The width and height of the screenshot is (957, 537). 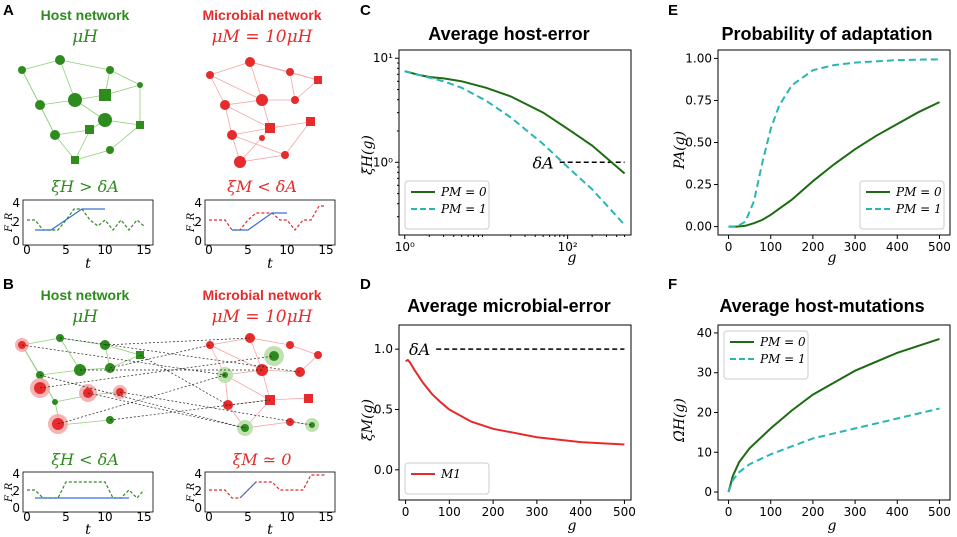 I want to click on panel-c-letter: C, so click(x=365, y=10).